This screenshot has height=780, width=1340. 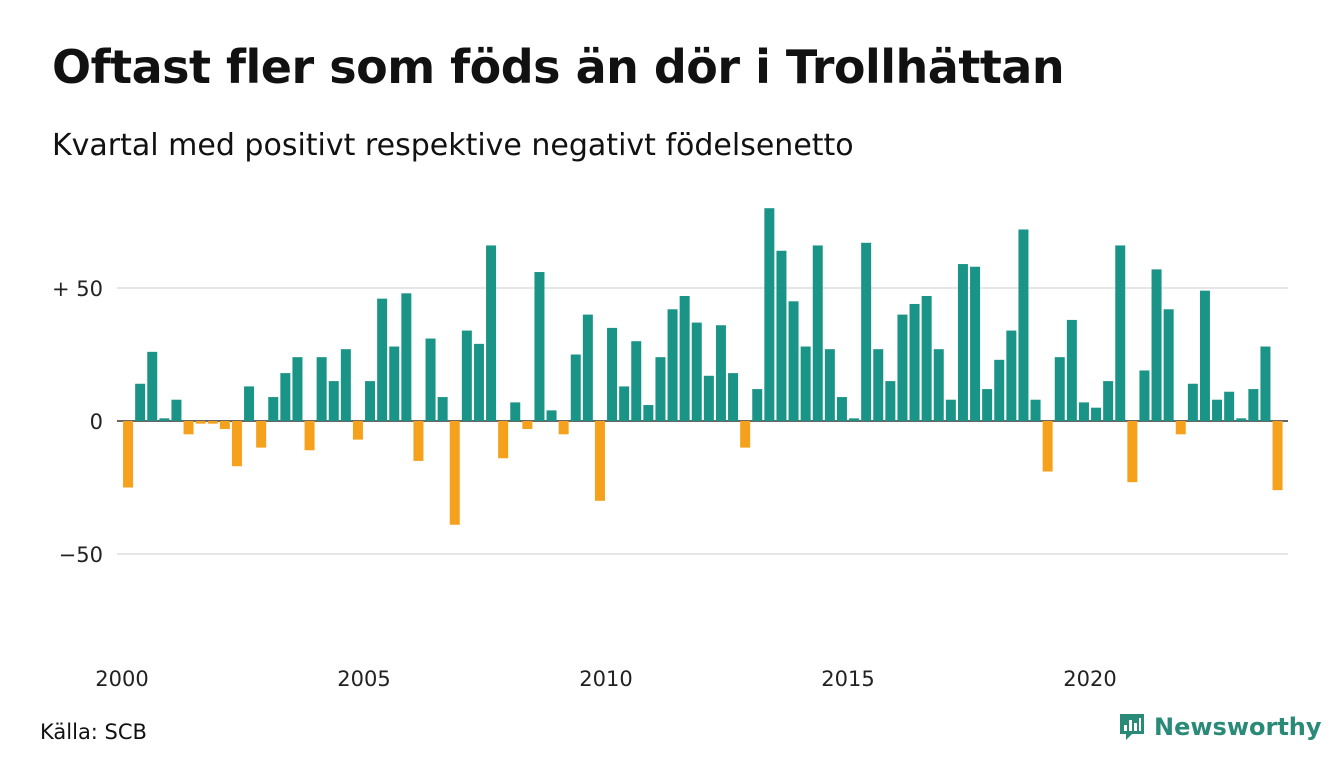 I want to click on bar-chart-logo-icon, so click(x=1132, y=727).